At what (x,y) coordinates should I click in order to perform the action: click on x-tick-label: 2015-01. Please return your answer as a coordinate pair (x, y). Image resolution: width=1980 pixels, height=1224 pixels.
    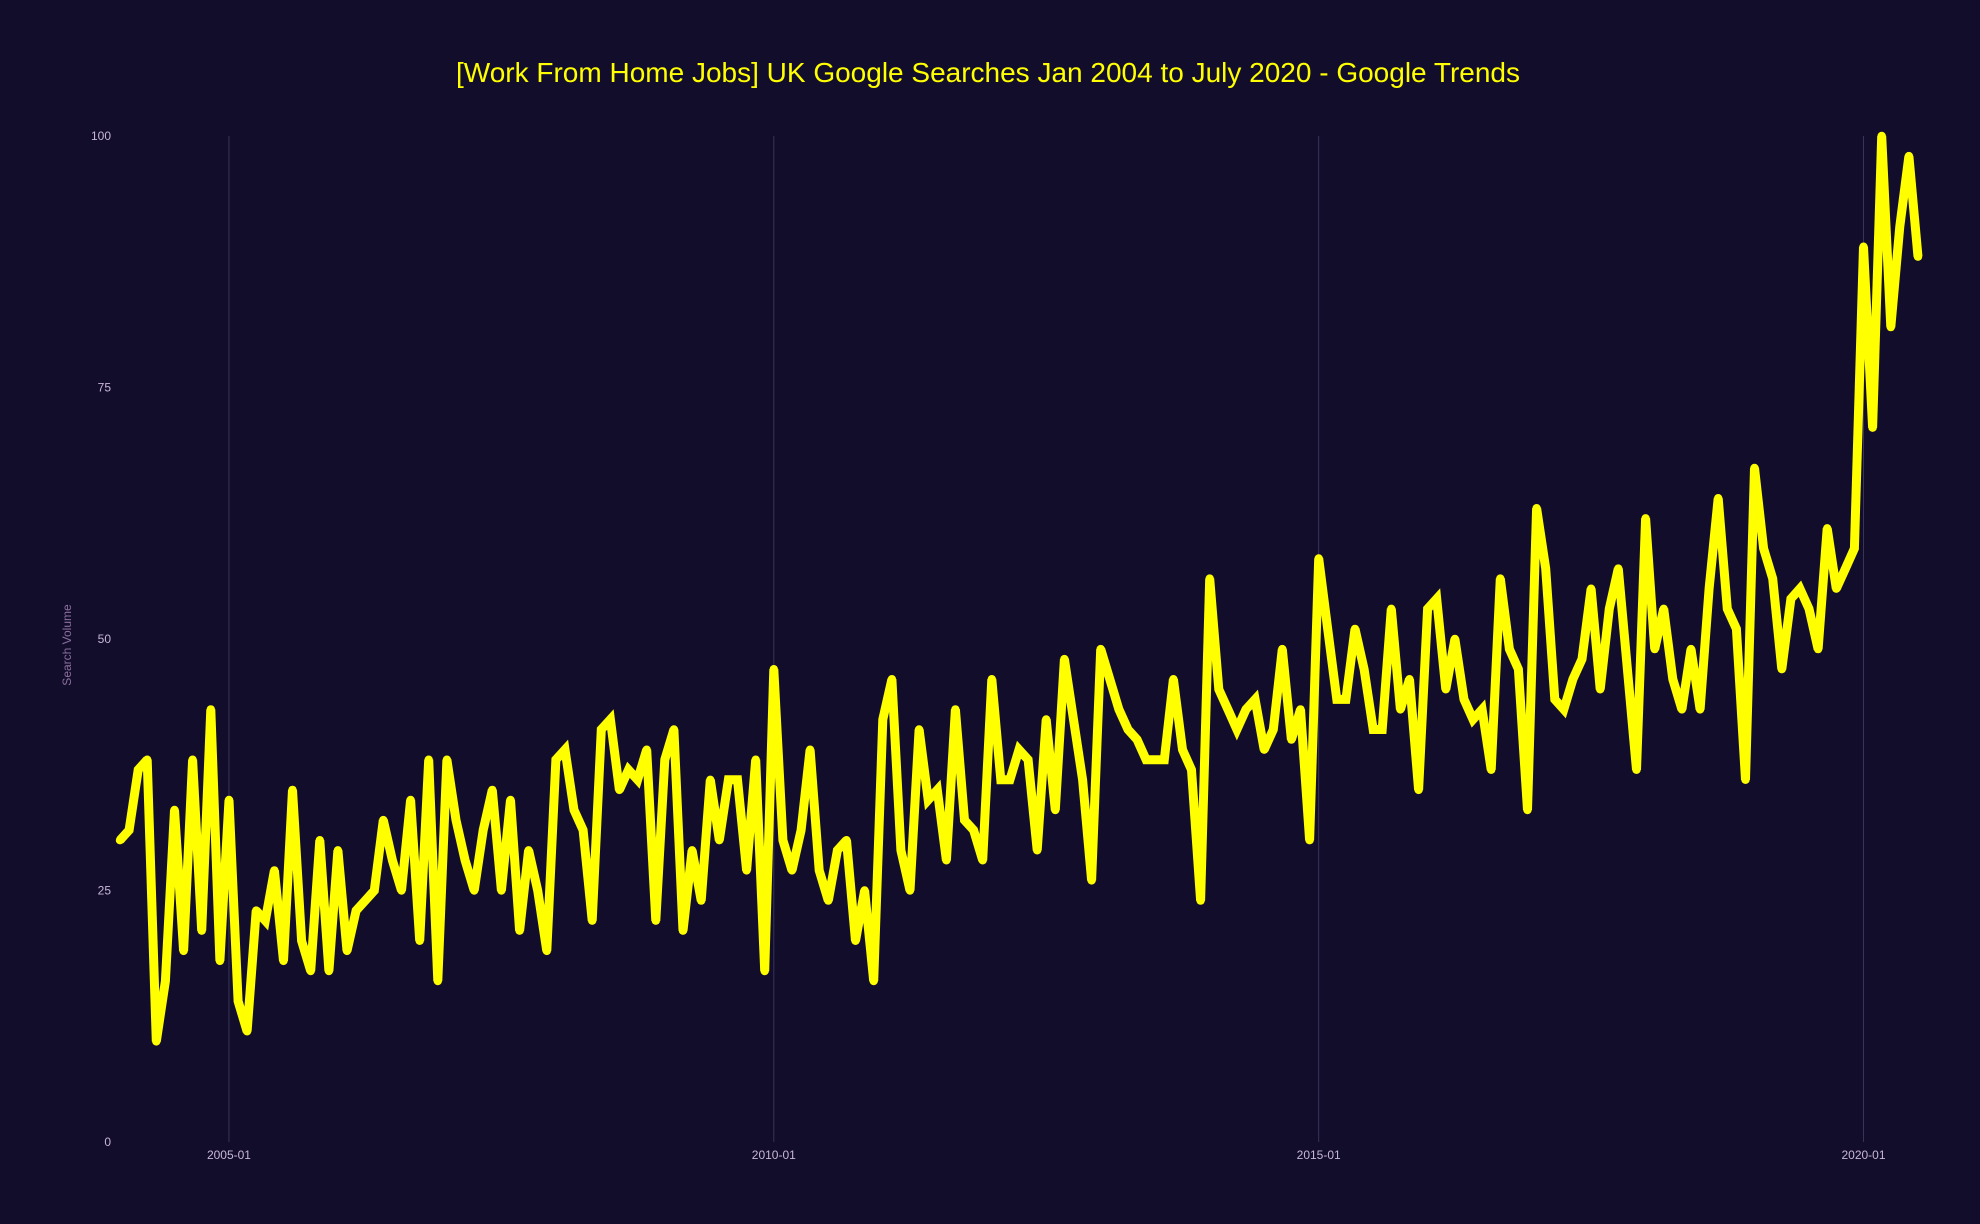
    Looking at the image, I should click on (1319, 1155).